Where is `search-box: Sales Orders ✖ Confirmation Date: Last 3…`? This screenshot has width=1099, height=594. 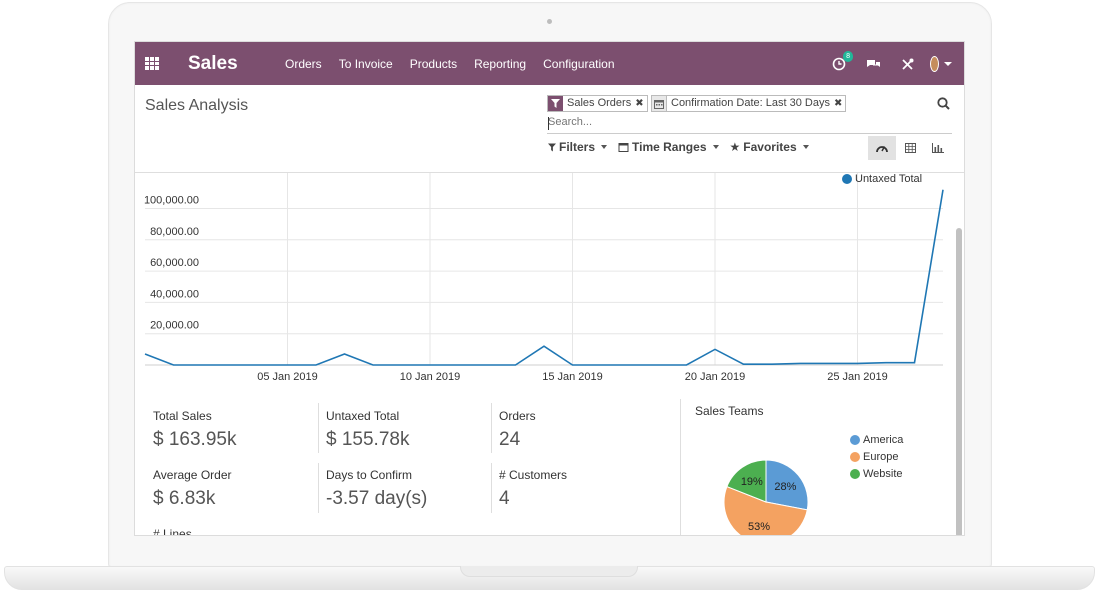 search-box: Sales Orders ✖ Confirmation Date: Last 3… is located at coordinates (749, 113).